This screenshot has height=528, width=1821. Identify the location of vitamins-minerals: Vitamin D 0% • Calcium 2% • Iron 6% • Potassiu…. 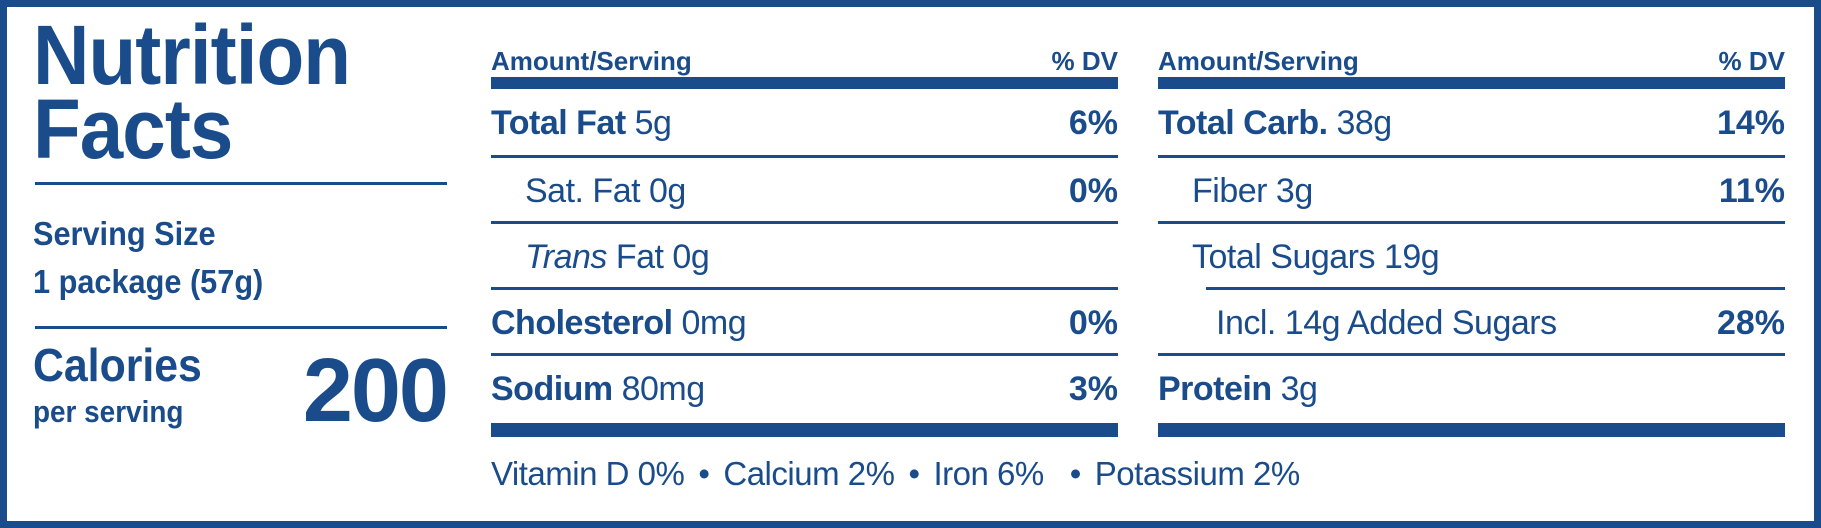
(895, 474).